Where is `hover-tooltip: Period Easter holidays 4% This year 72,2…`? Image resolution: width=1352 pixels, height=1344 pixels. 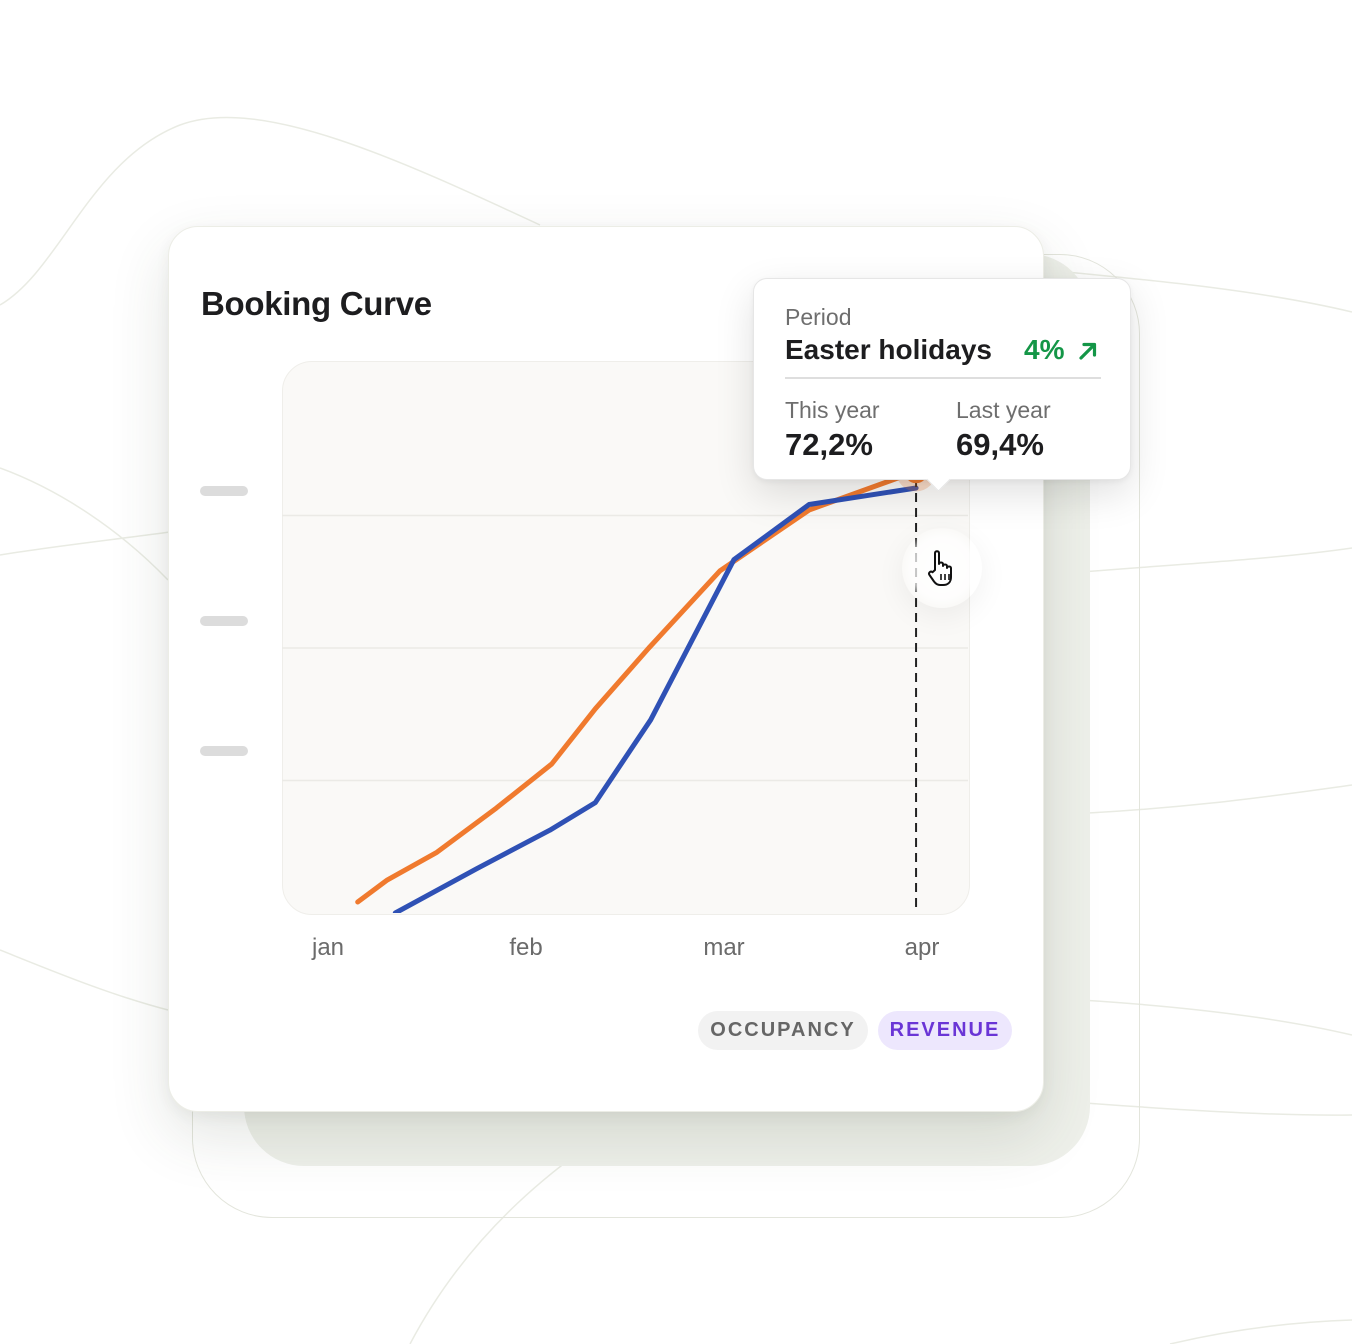 hover-tooltip: Period Easter holidays 4% This year 72,2… is located at coordinates (942, 385).